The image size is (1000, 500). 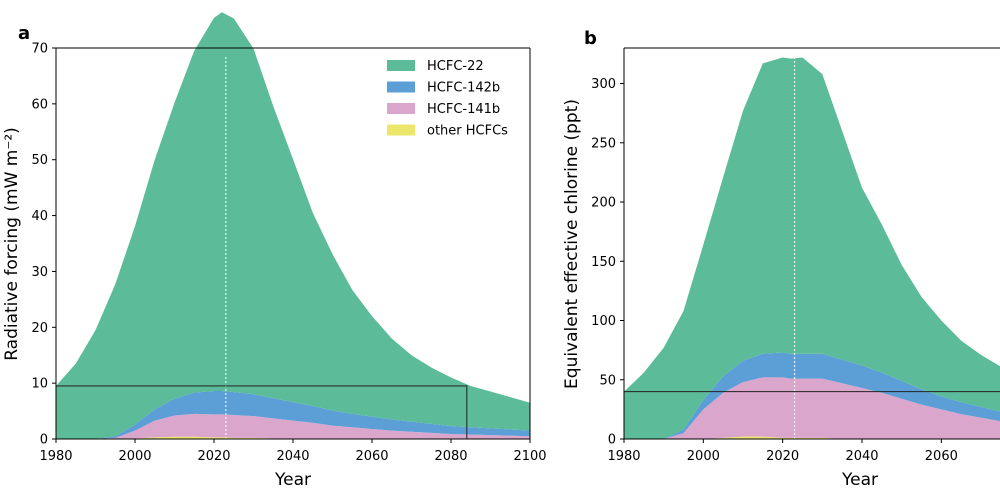 I want to click on legend-label: HCFC-141b, so click(x=463, y=109).